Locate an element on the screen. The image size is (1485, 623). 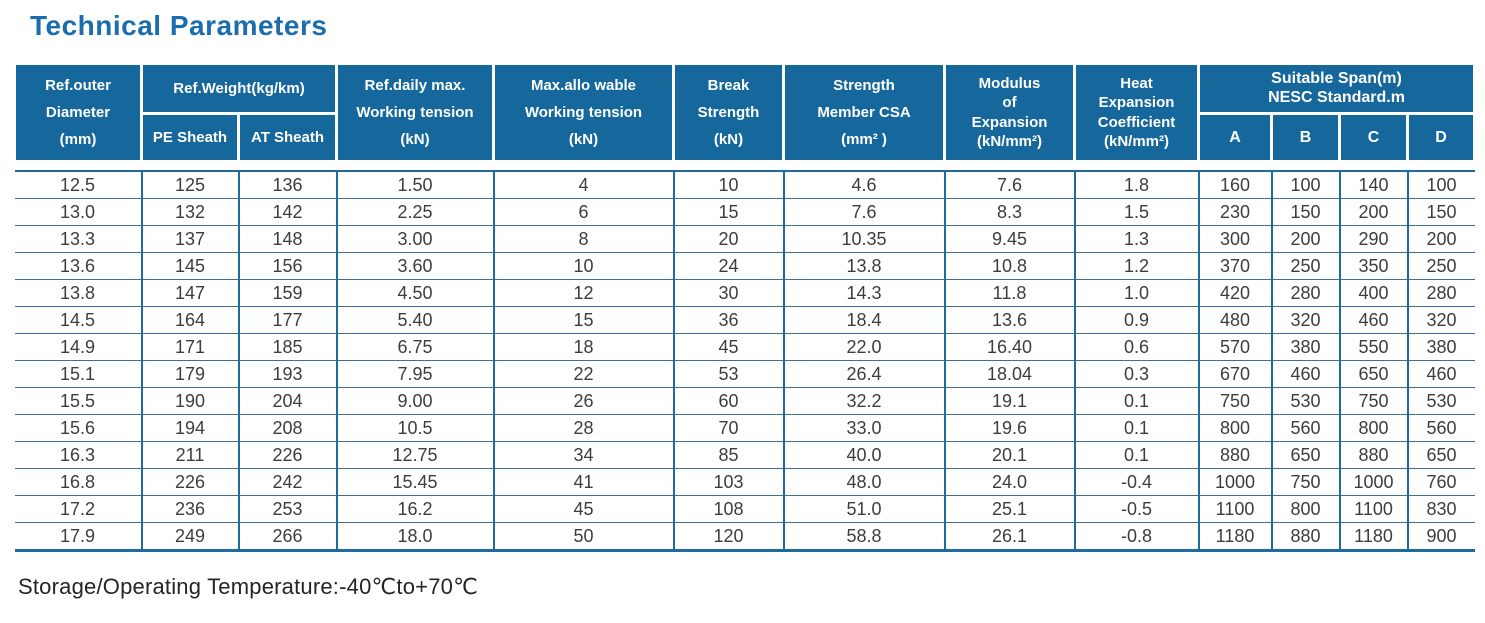
table-cell: 48.0 is located at coordinates (864, 482).